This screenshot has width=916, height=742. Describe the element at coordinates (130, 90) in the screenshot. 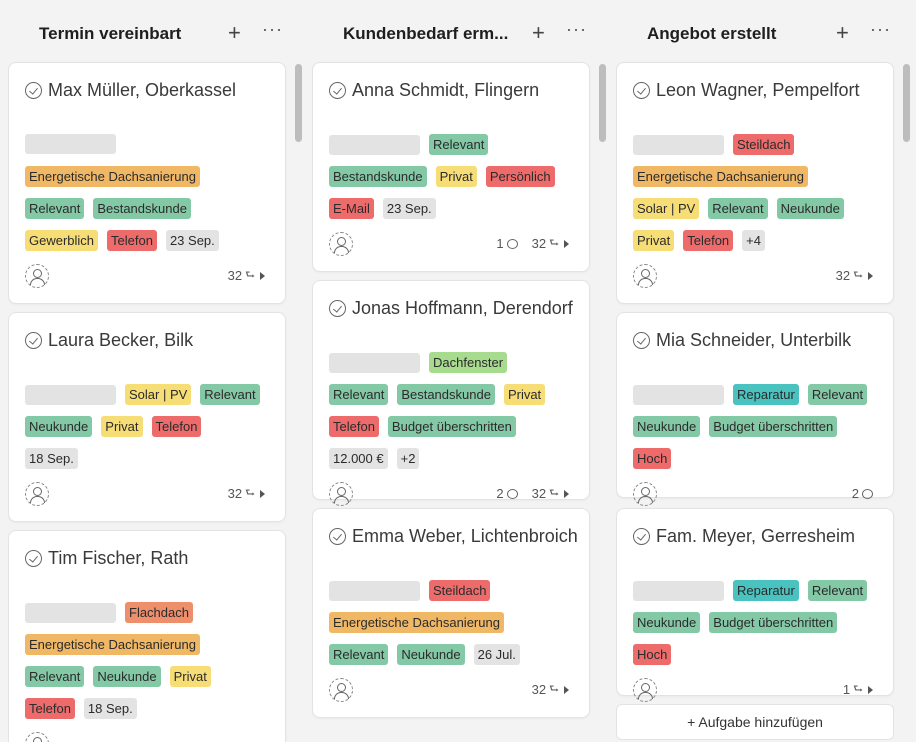

I see `card-title: Max Müller, Oberkassel` at that location.